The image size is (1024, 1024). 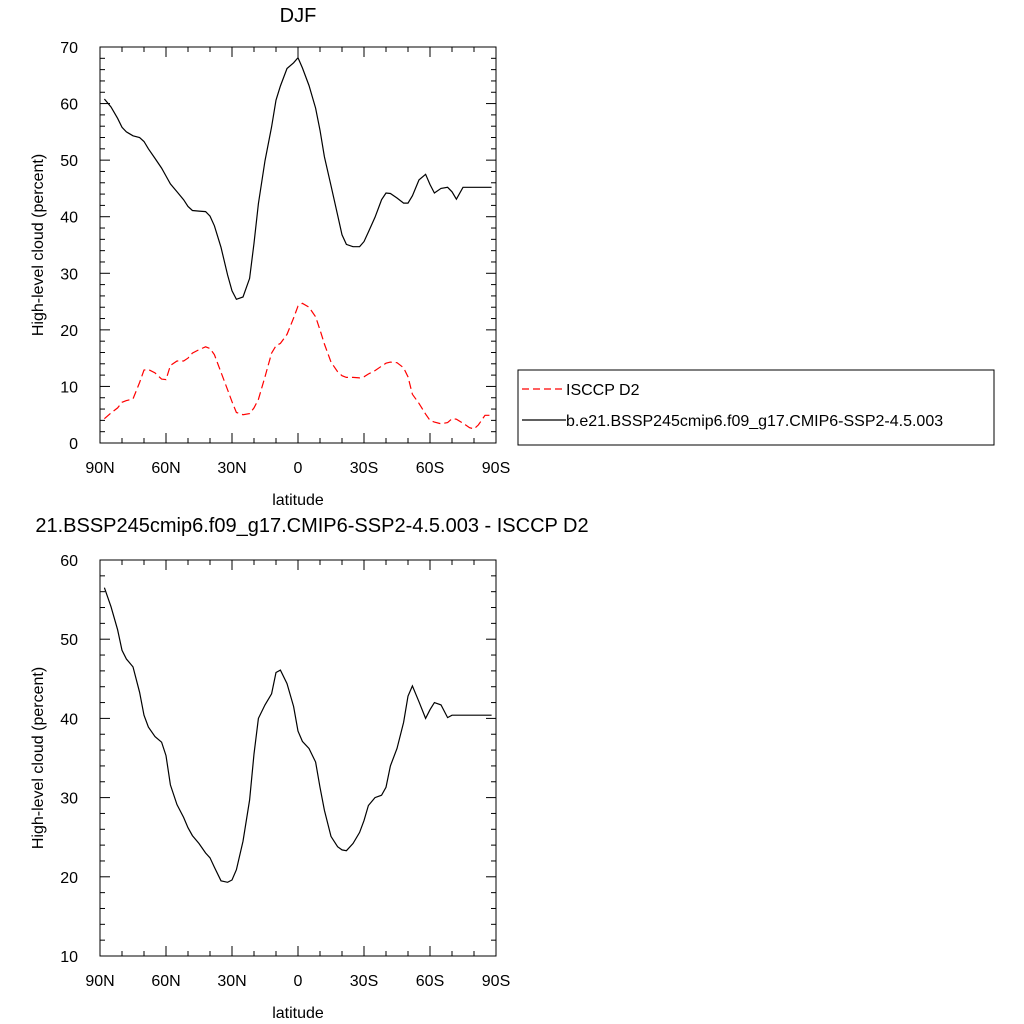 I want to click on series-line-isccp, so click(x=298, y=366).